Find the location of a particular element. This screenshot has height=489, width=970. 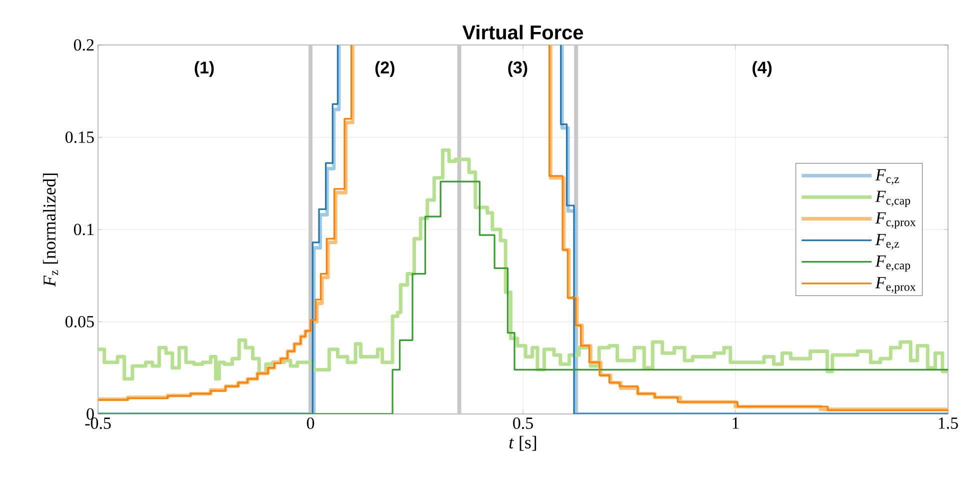

annotation: (4) is located at coordinates (762, 69).